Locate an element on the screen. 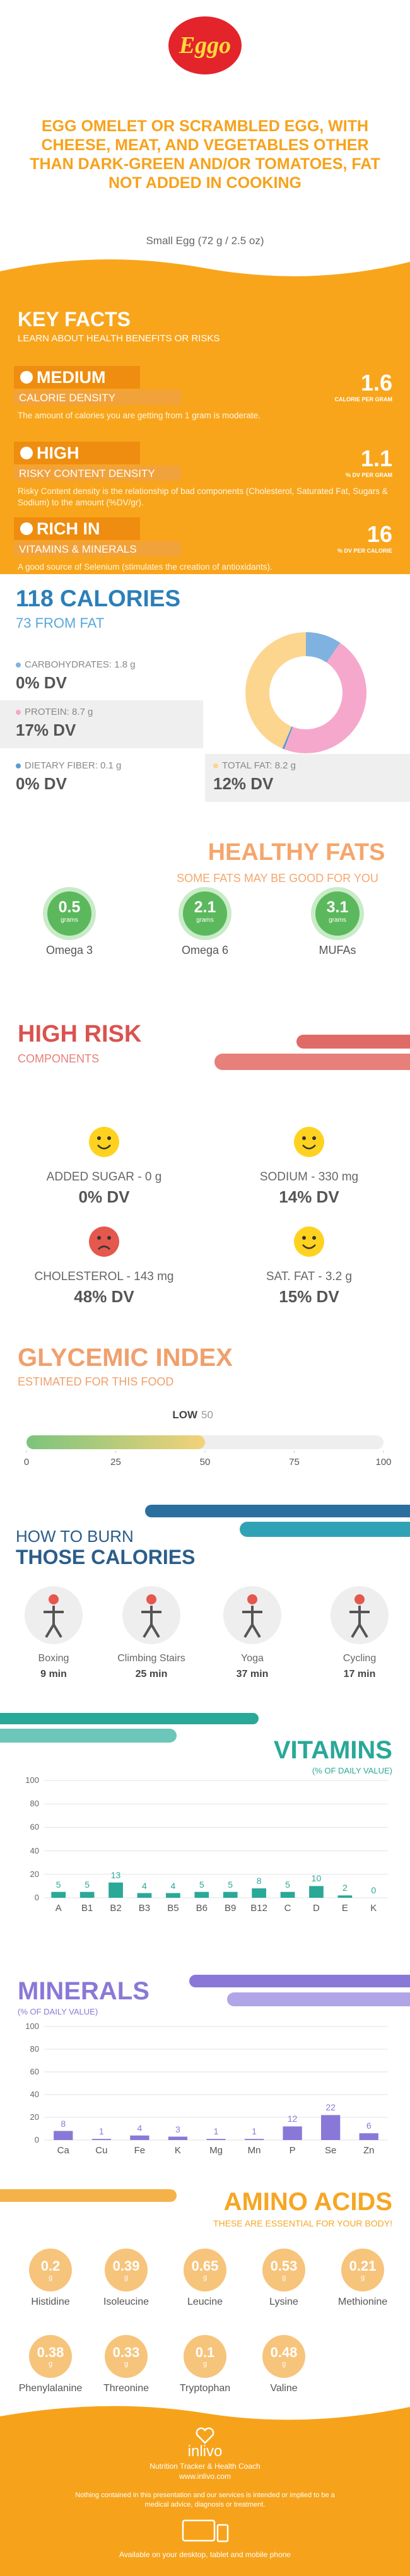  activity-name: Climbing Stairs is located at coordinates (151, 1658).